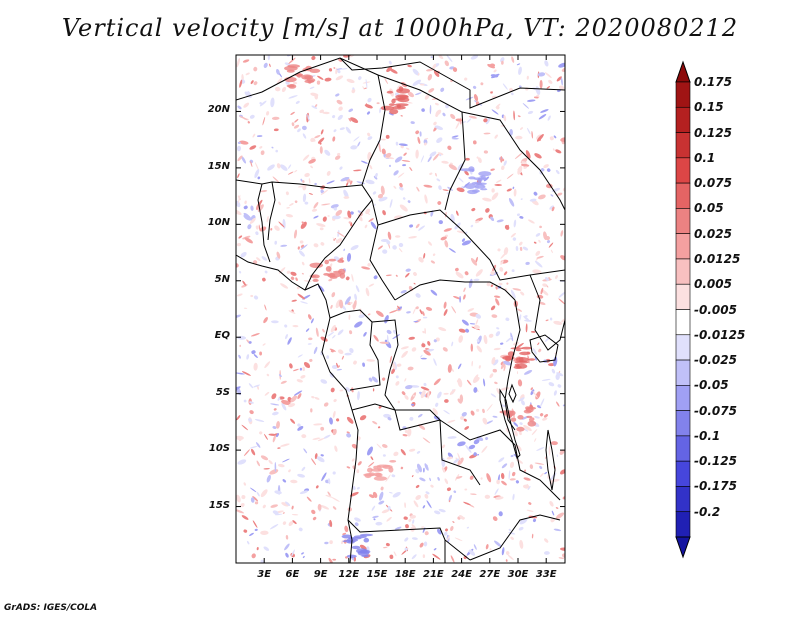 This screenshot has height=618, width=800. Describe the element at coordinates (471, 245) in the screenshot. I see `border-car` at that location.